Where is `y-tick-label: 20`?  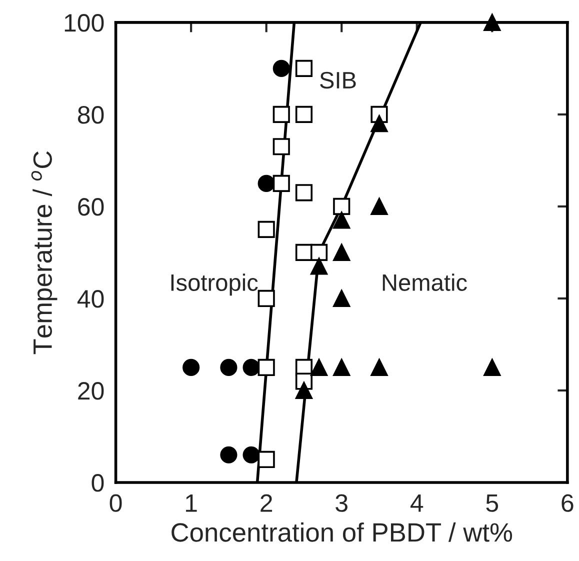 y-tick-label: 20 is located at coordinates (91, 391).